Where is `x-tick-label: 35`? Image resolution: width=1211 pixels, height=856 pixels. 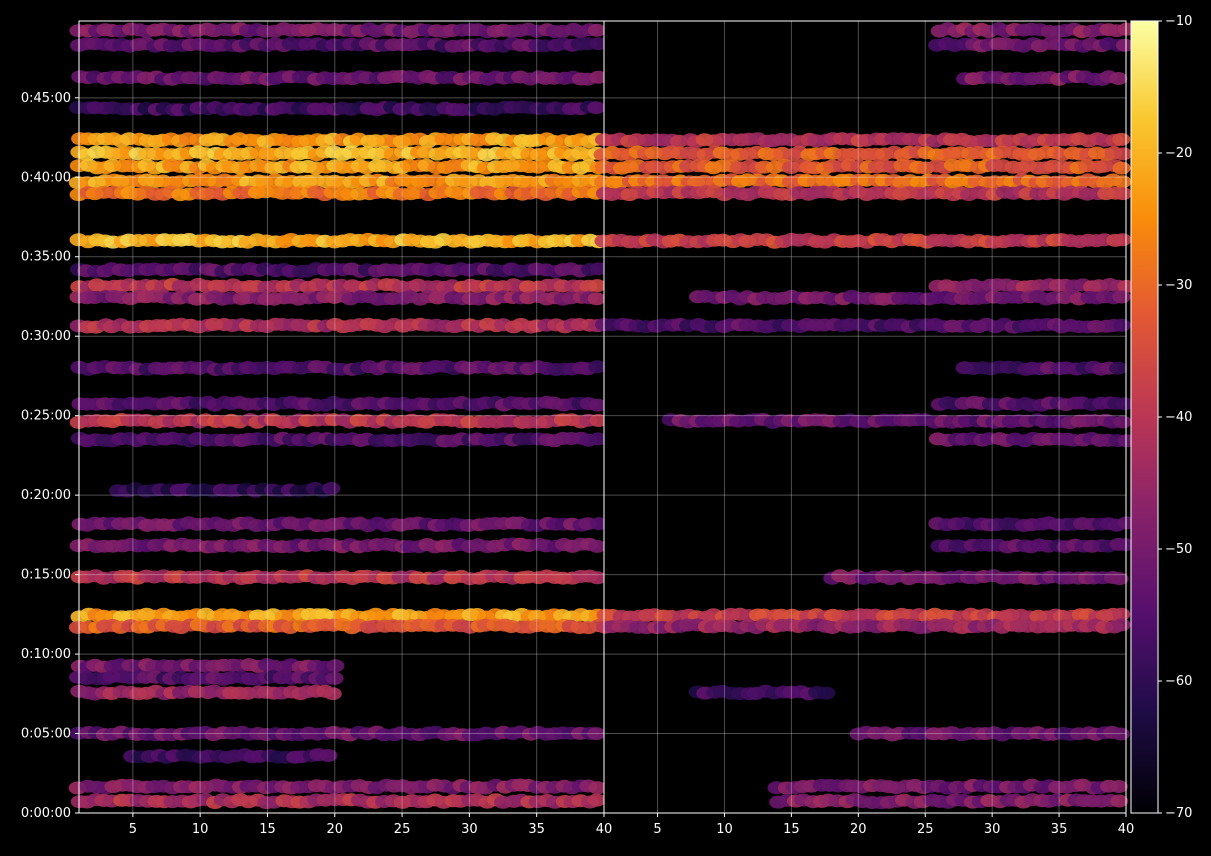
x-tick-label: 35 is located at coordinates (1059, 829).